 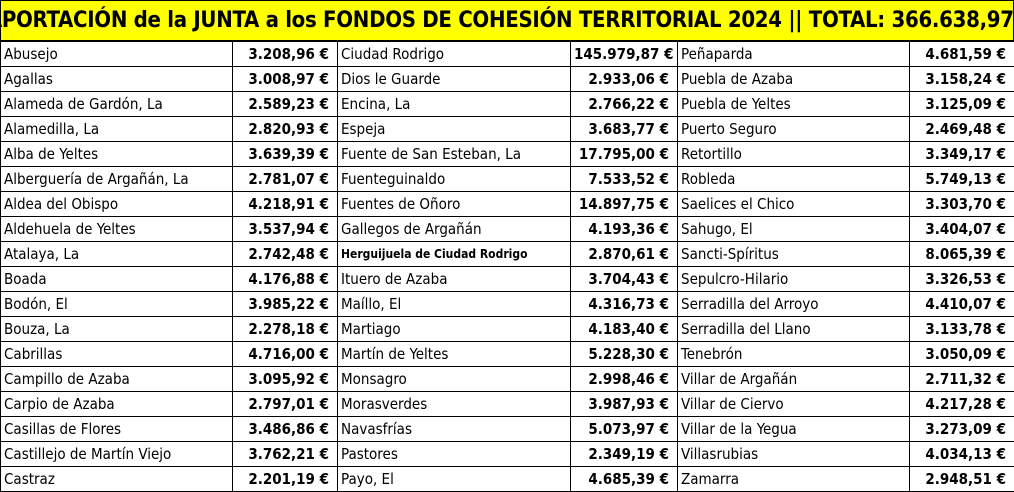 I want to click on municipality-name: Espeja, so click(x=454, y=129).